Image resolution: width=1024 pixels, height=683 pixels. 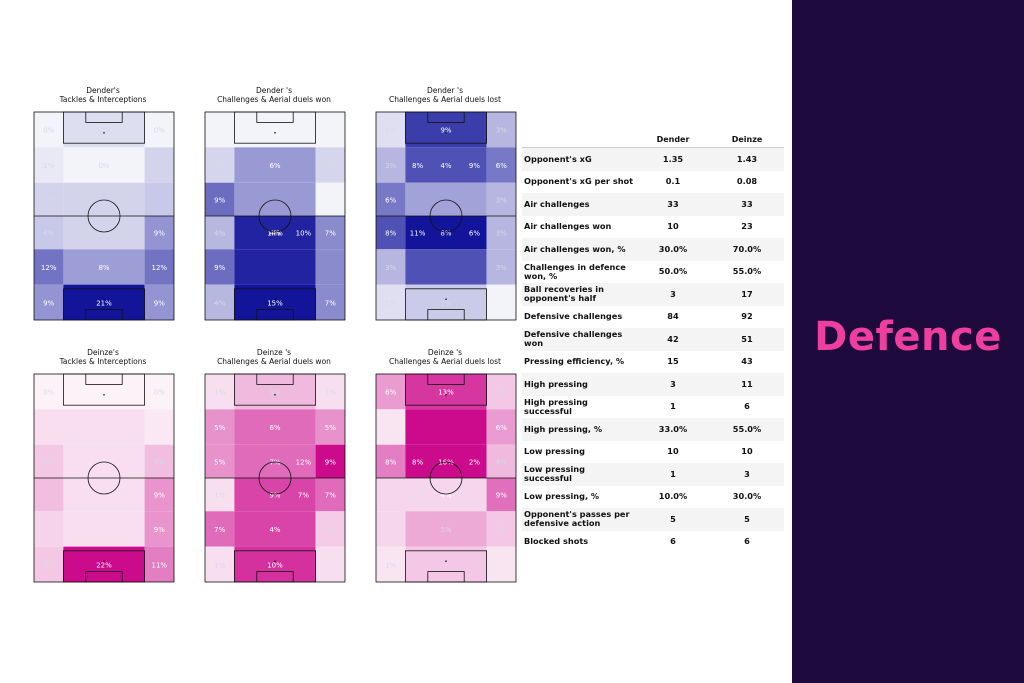 I want to click on stat-value: 0.08, so click(x=747, y=181).